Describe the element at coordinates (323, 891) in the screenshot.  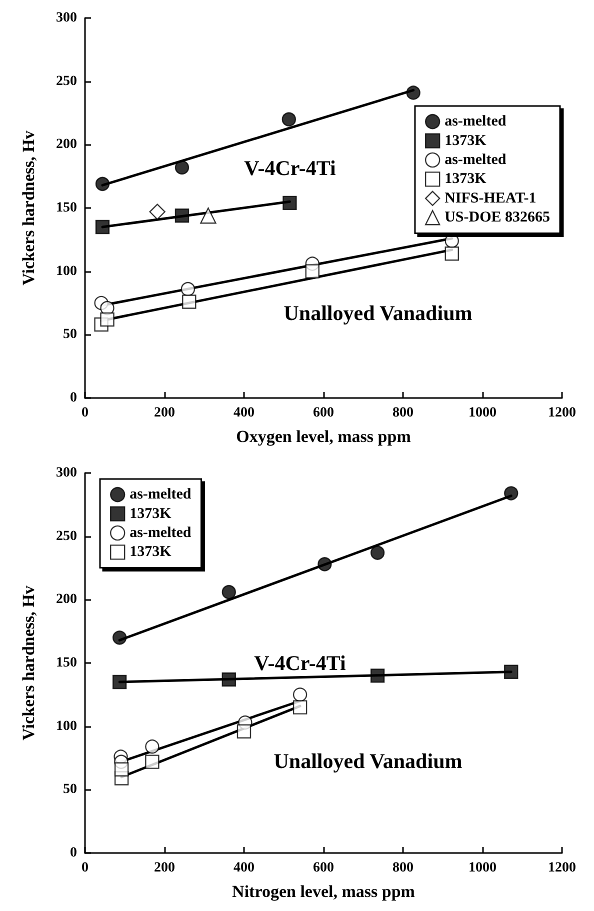
I see `x-axis-title: Nitrogen level, mass ppm` at that location.